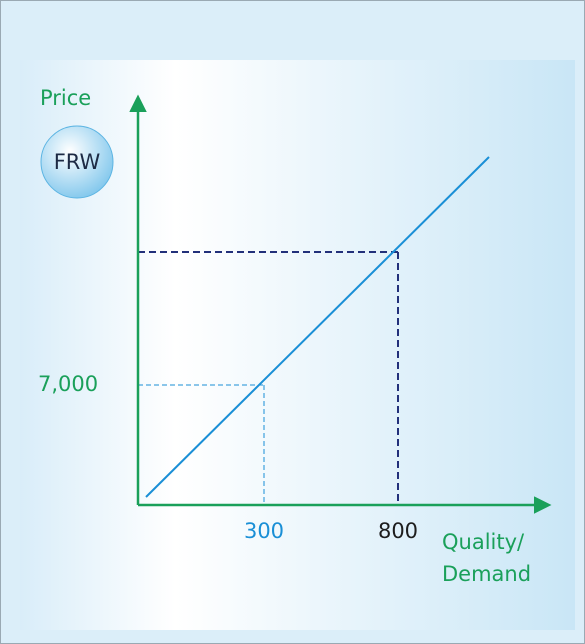  What do you see at coordinates (483, 542) in the screenshot?
I see `x-axis-label: Quality/` at bounding box center [483, 542].